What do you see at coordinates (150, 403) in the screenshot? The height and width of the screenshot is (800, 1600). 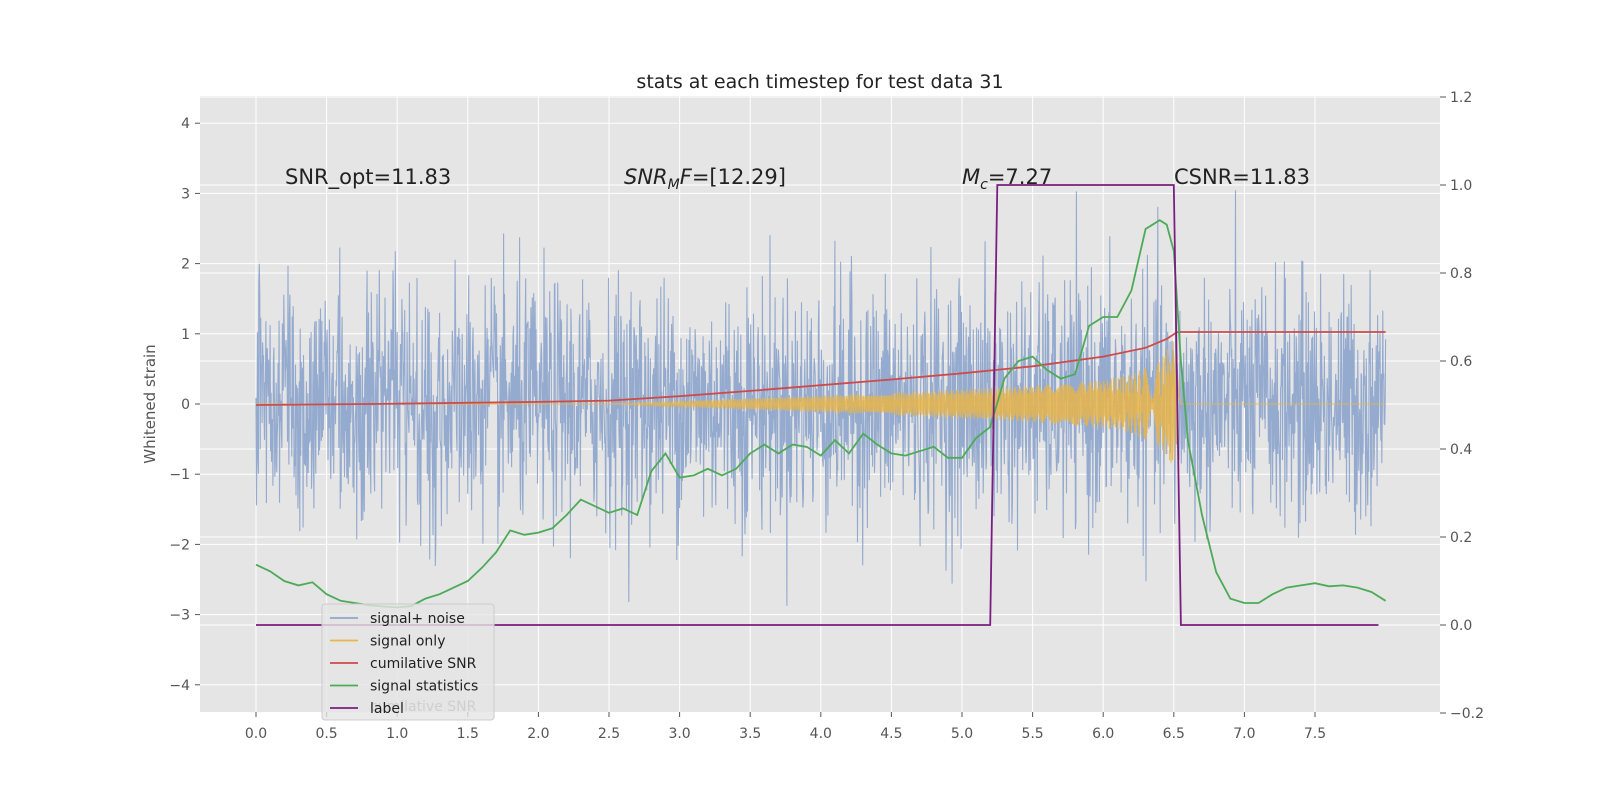 I see `y-axis-label: Whitened strain` at bounding box center [150, 403].